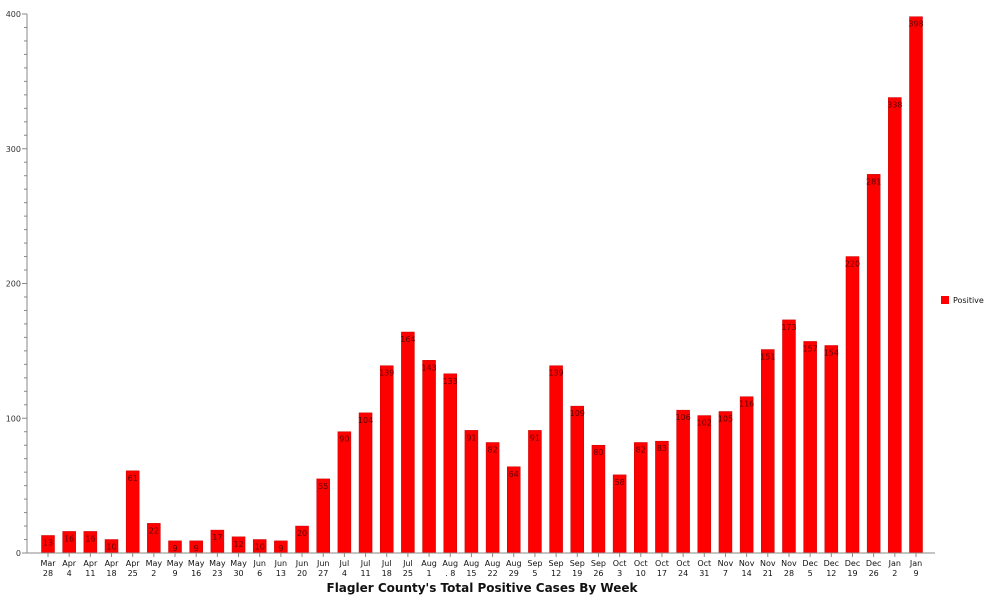  Describe the element at coordinates (450, 573) in the screenshot. I see `x-tick-label-day: . 8` at that location.